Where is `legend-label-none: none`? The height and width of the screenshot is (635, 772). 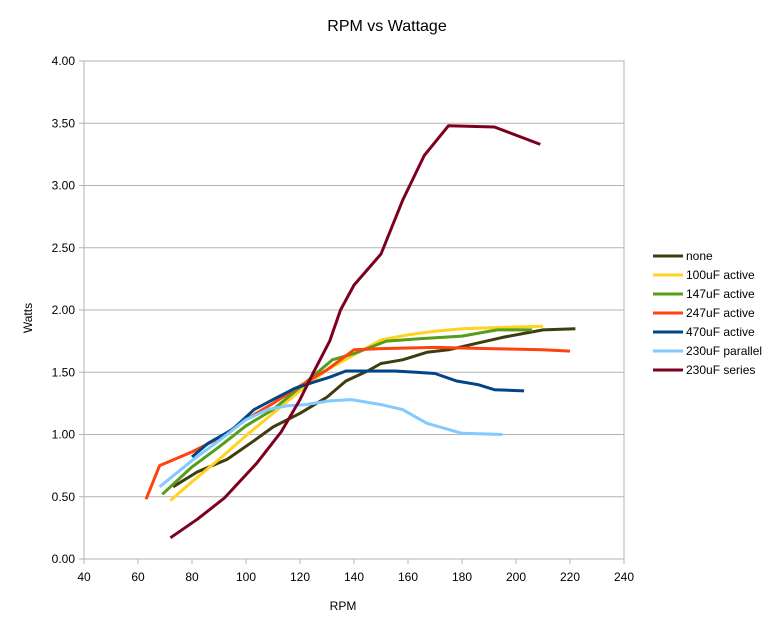 legend-label-none: none is located at coordinates (699, 256).